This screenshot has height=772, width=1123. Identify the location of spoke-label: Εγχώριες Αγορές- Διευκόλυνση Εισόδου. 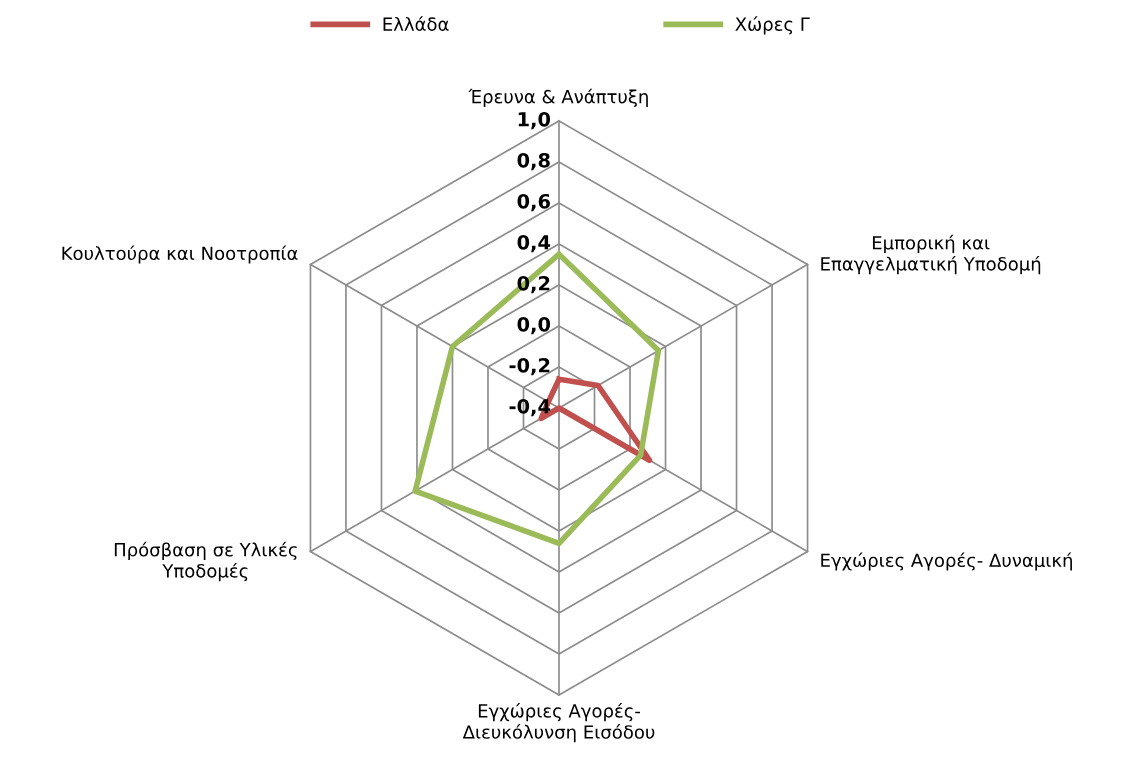
(558, 723).